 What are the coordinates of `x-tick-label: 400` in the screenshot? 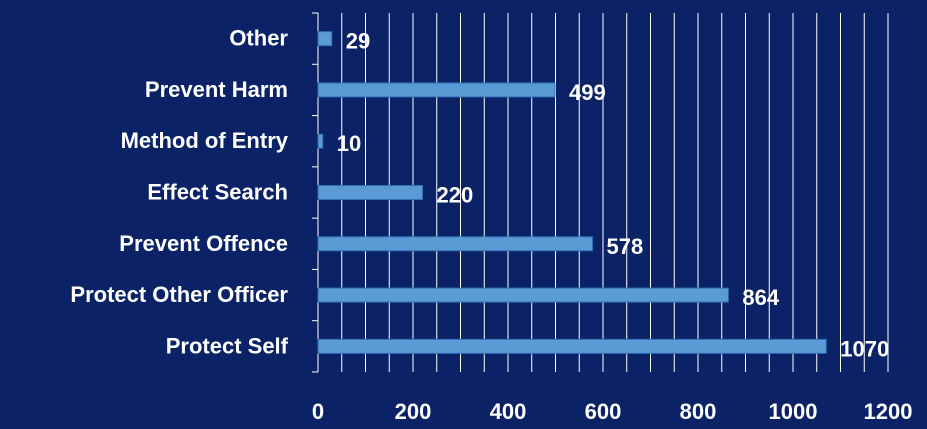 It's located at (508, 411).